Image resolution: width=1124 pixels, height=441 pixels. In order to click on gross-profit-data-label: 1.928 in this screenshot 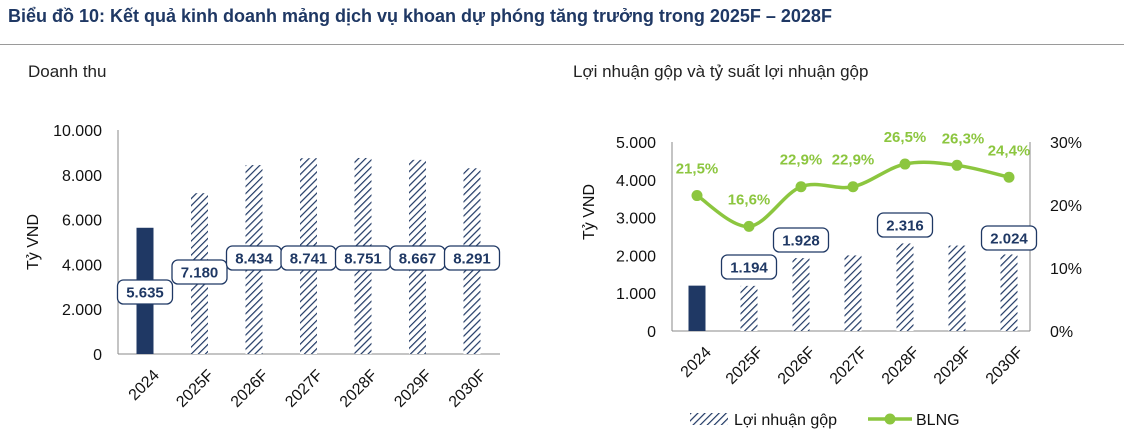, I will do `click(801, 241)`.